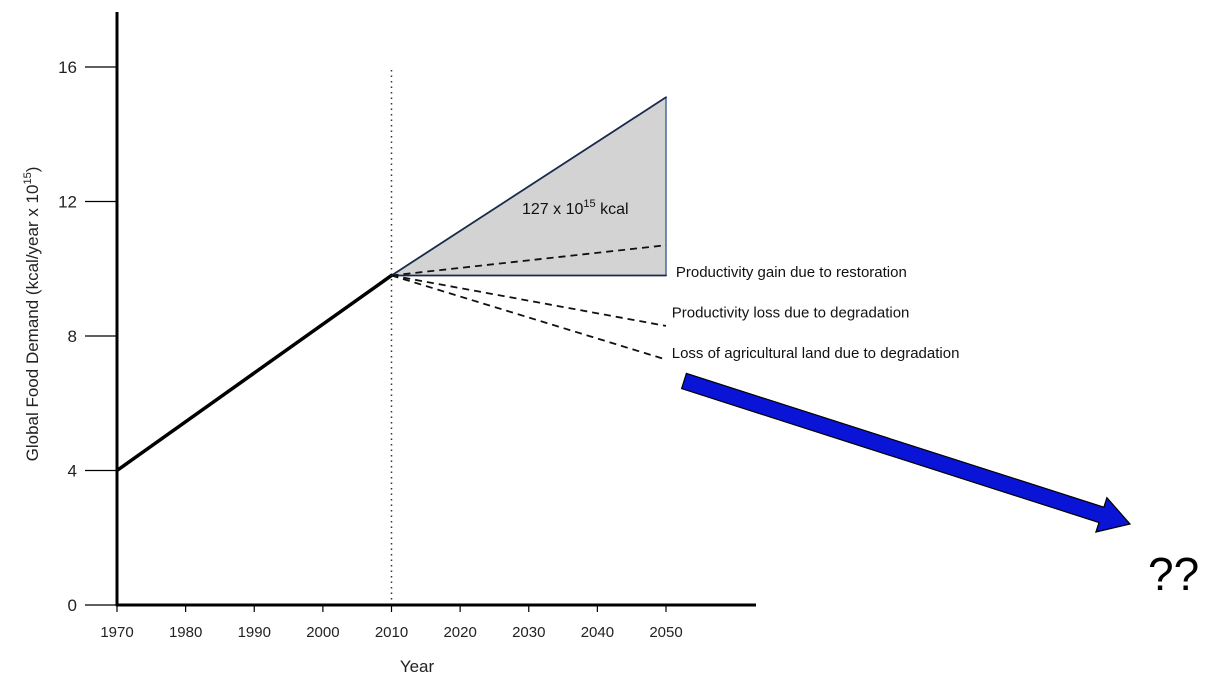 The image size is (1206, 674). Describe the element at coordinates (185, 632) in the screenshot. I see `x-tick-label: 1980` at that location.